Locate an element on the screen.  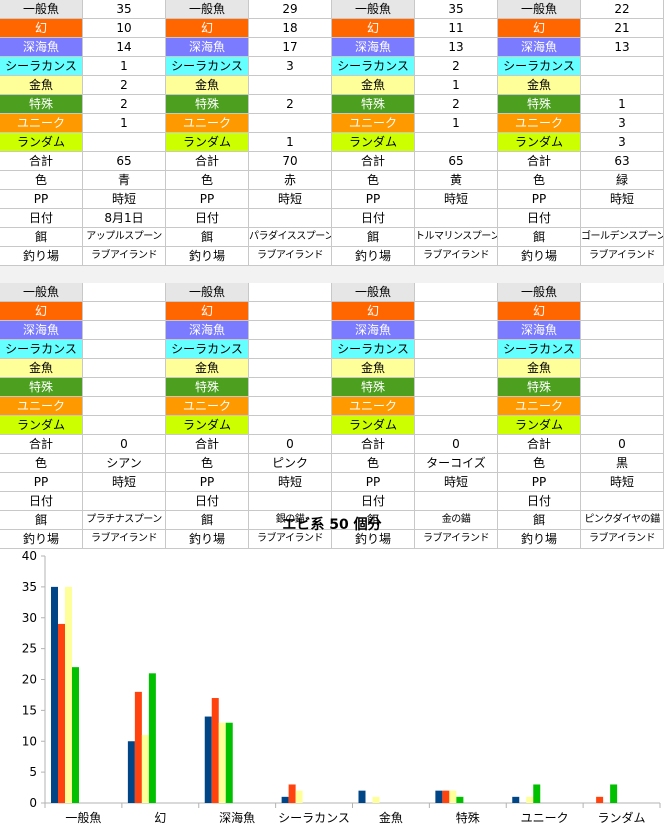
value-cell: 18 is located at coordinates (290, 28).